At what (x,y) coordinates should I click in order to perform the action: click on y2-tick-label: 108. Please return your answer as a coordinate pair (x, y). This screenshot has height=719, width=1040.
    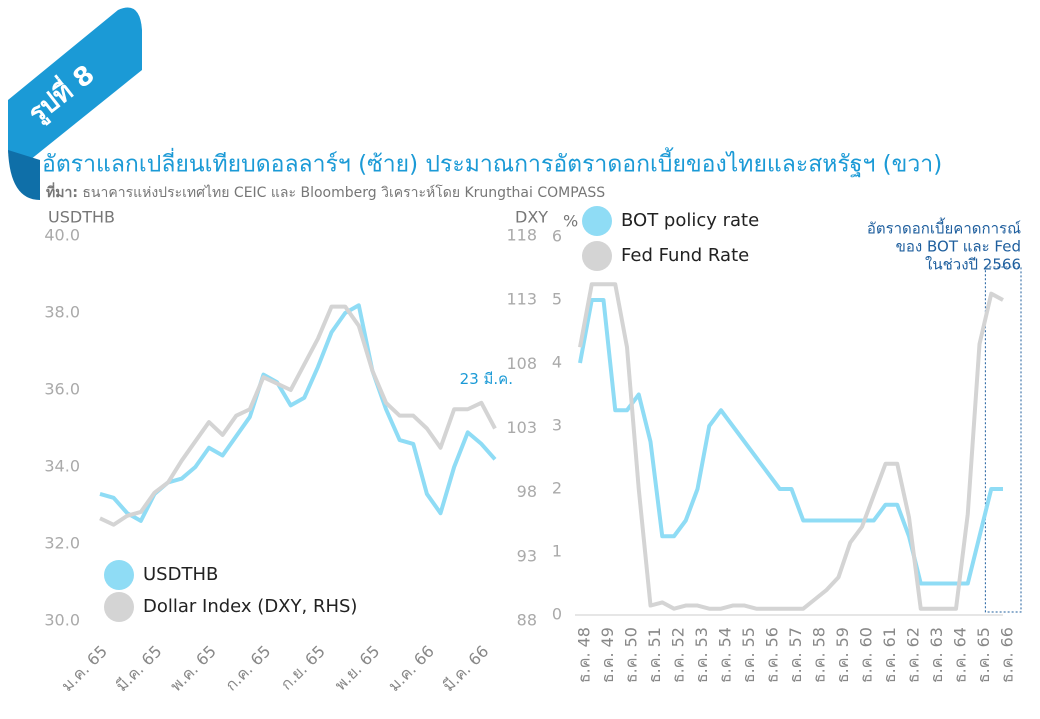
    Looking at the image, I should click on (521, 363).